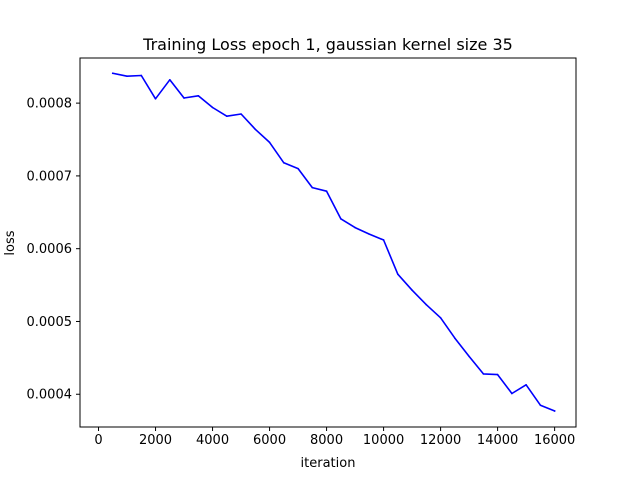 The image size is (640, 480). I want to click on y-tick-label: 0.0008, so click(50, 104).